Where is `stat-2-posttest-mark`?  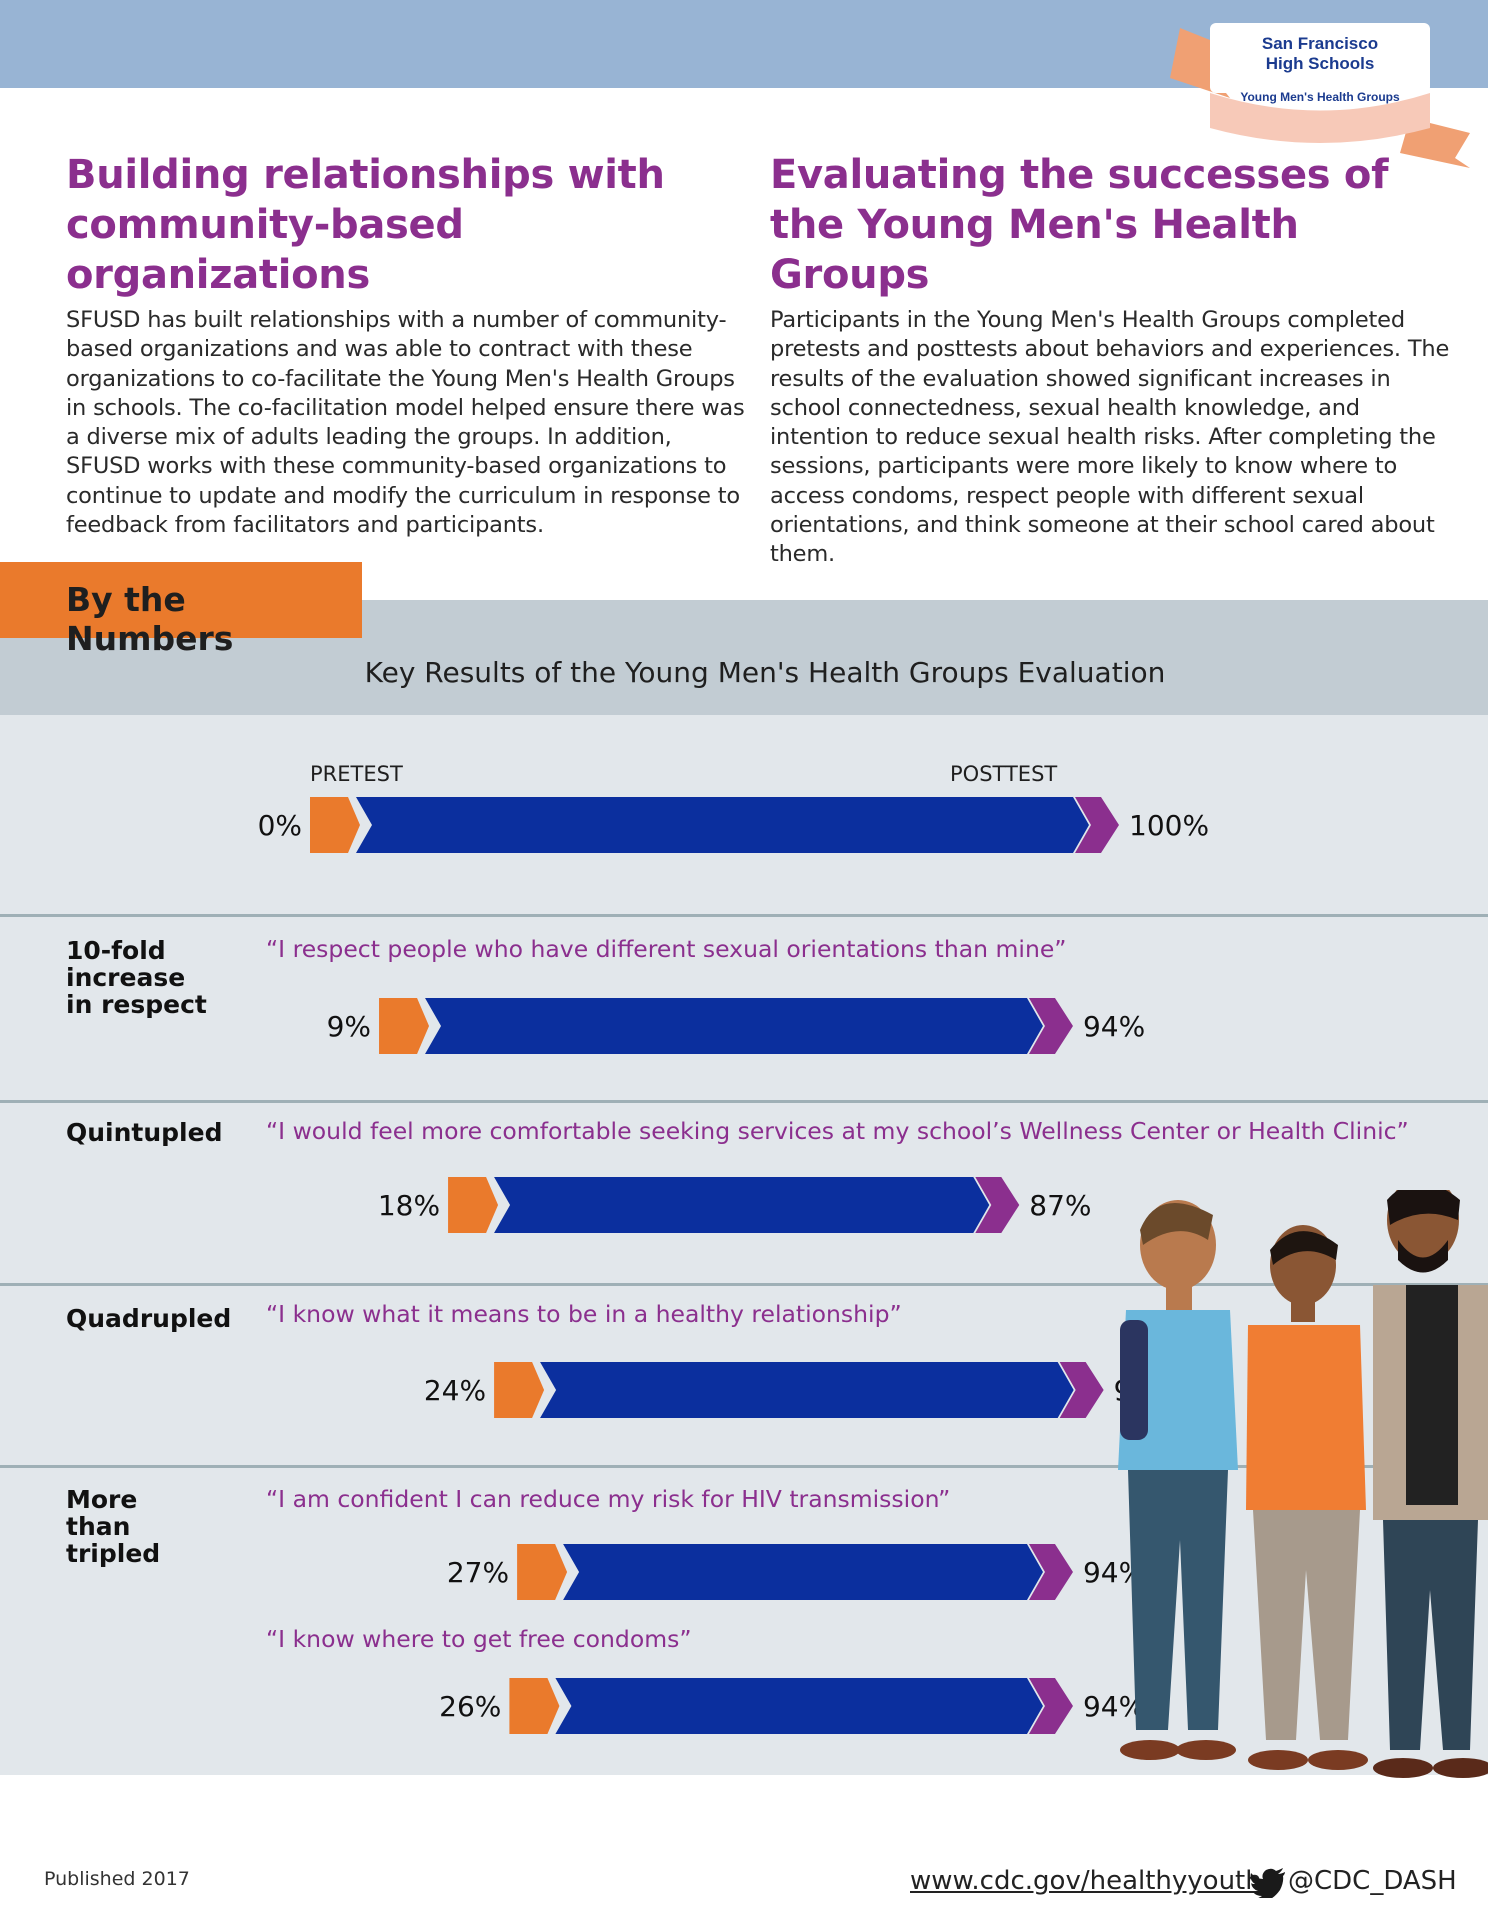 stat-2-posttest-mark is located at coordinates (997, 1205).